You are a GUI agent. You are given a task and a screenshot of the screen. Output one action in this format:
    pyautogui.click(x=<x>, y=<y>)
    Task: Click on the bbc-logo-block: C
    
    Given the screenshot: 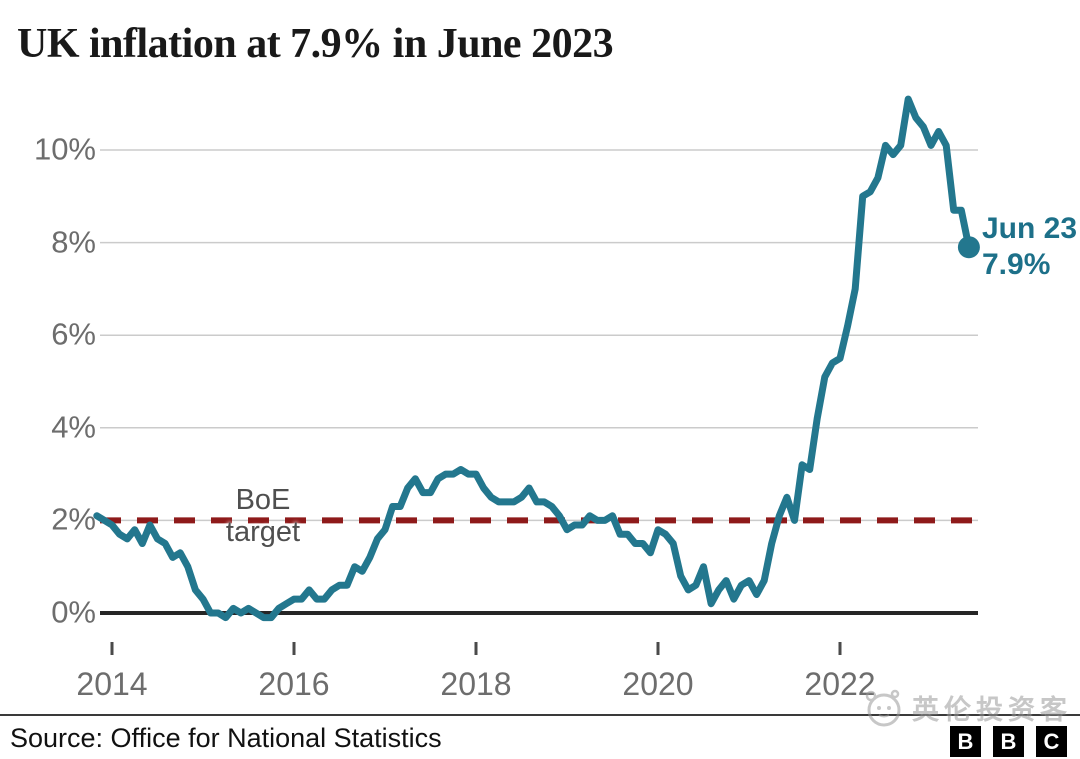 What is the action you would take?
    pyautogui.click(x=1051, y=741)
    